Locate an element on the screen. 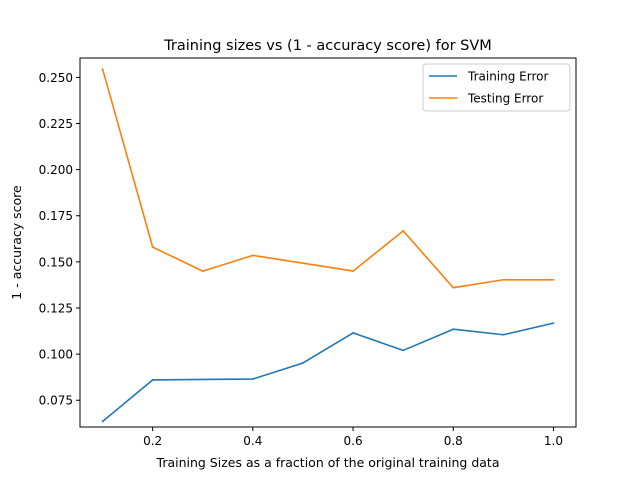 This screenshot has width=640, height=480. legend-label-testing-error: Testing Error is located at coordinates (505, 99).